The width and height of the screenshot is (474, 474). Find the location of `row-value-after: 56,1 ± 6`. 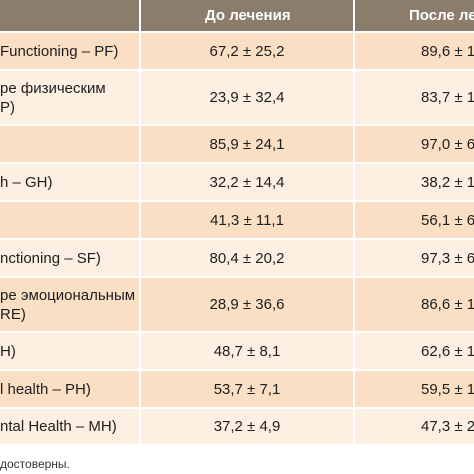

row-value-after: 56,1 ± 6 is located at coordinates (414, 219).